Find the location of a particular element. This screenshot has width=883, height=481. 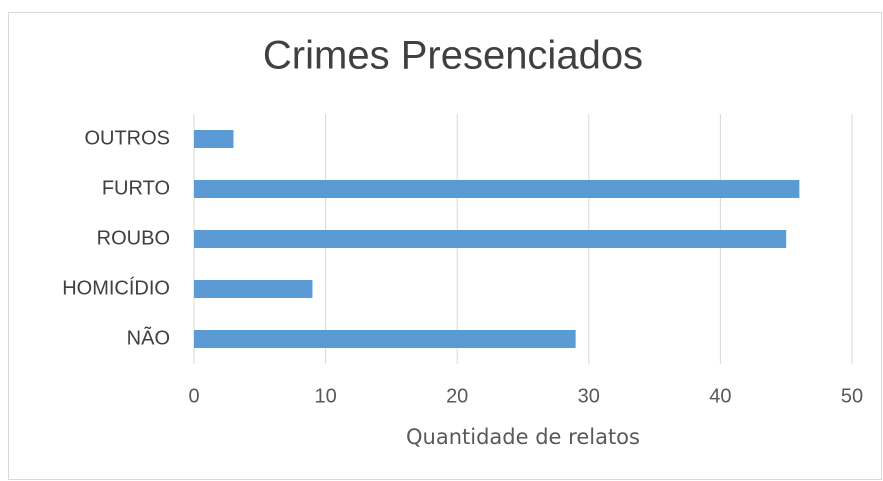

x-tick-label: 0 is located at coordinates (193, 396).